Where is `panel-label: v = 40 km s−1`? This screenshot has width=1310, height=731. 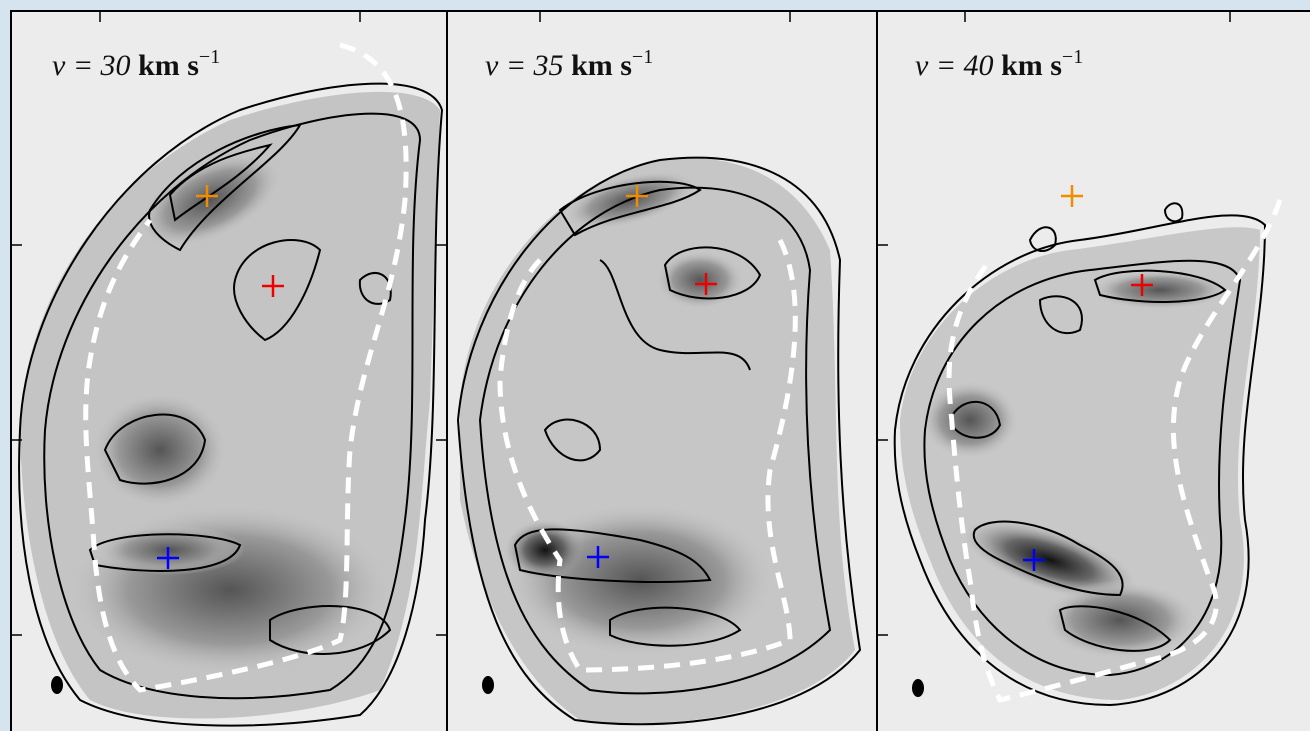 panel-label: v = 40 km s−1 is located at coordinates (999, 64).